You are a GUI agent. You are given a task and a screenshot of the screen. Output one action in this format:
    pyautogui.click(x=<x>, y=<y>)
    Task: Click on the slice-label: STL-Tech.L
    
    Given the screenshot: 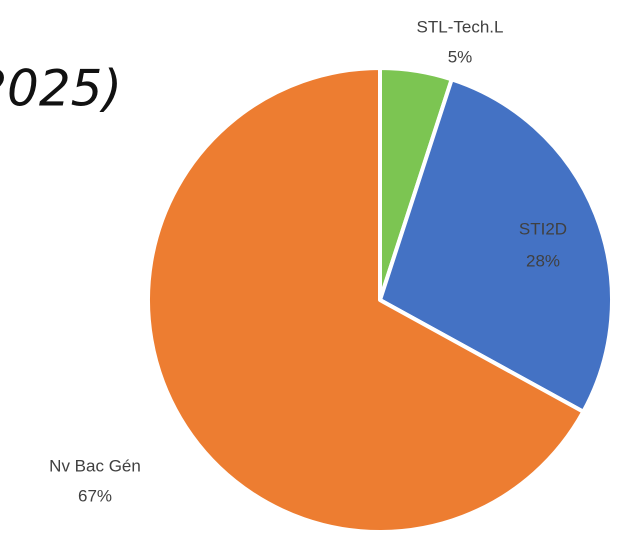 What is the action you would take?
    pyautogui.click(x=460, y=26)
    